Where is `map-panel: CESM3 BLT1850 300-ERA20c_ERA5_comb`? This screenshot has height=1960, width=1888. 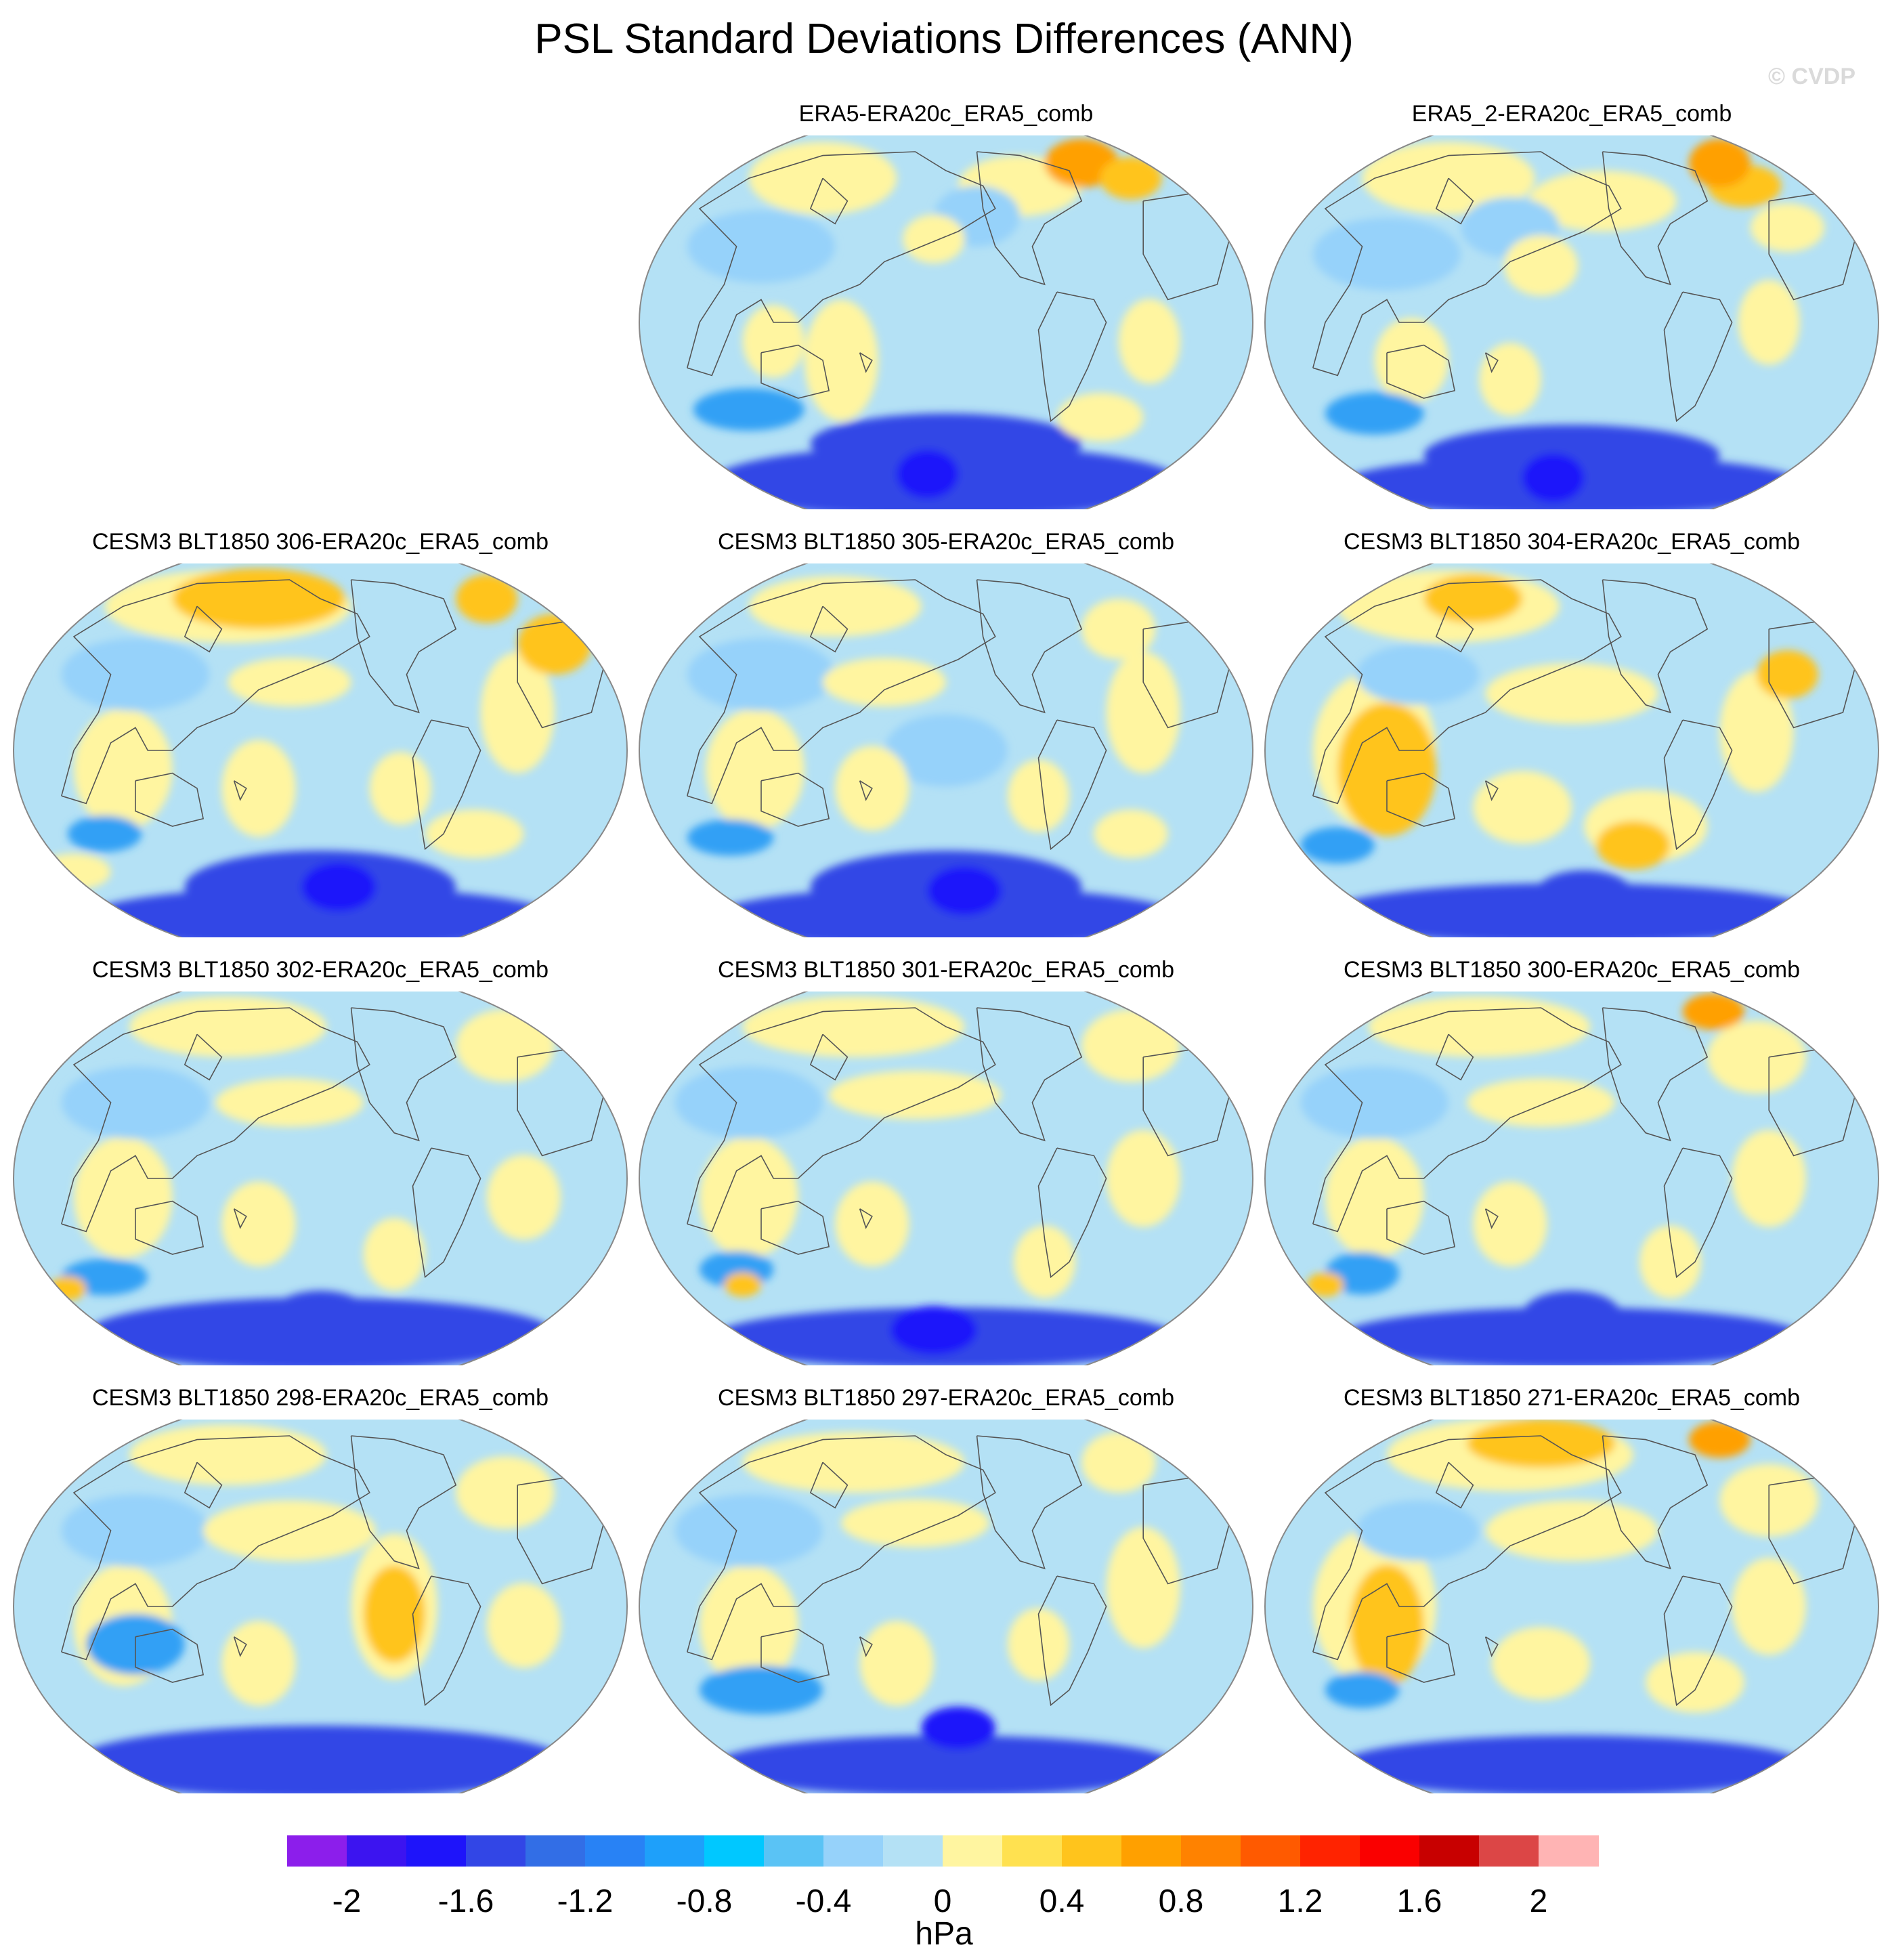 map-panel: CESM3 BLT1850 300-ERA20c_ERA5_comb is located at coordinates (1572, 1166).